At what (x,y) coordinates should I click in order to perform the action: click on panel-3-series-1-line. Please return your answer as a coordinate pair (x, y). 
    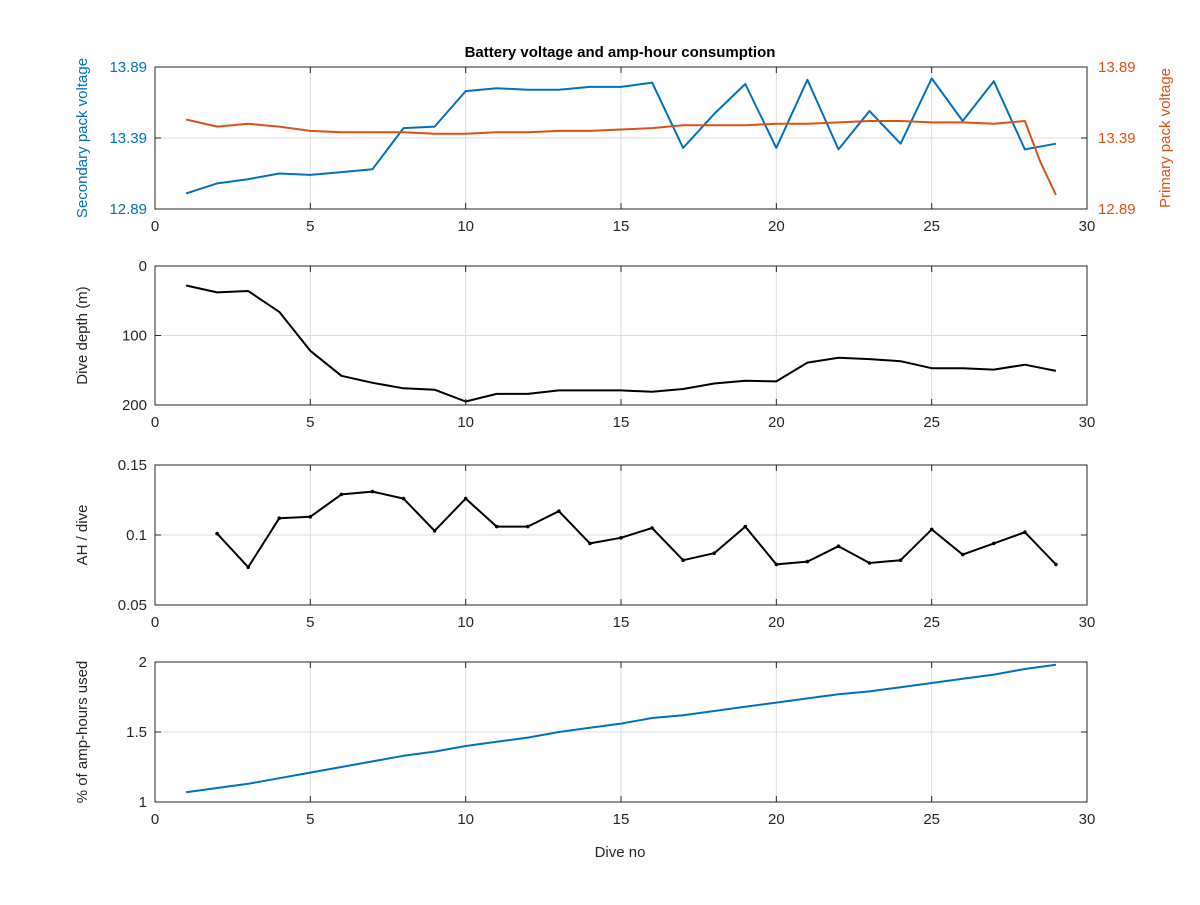
    Looking at the image, I should click on (636, 529).